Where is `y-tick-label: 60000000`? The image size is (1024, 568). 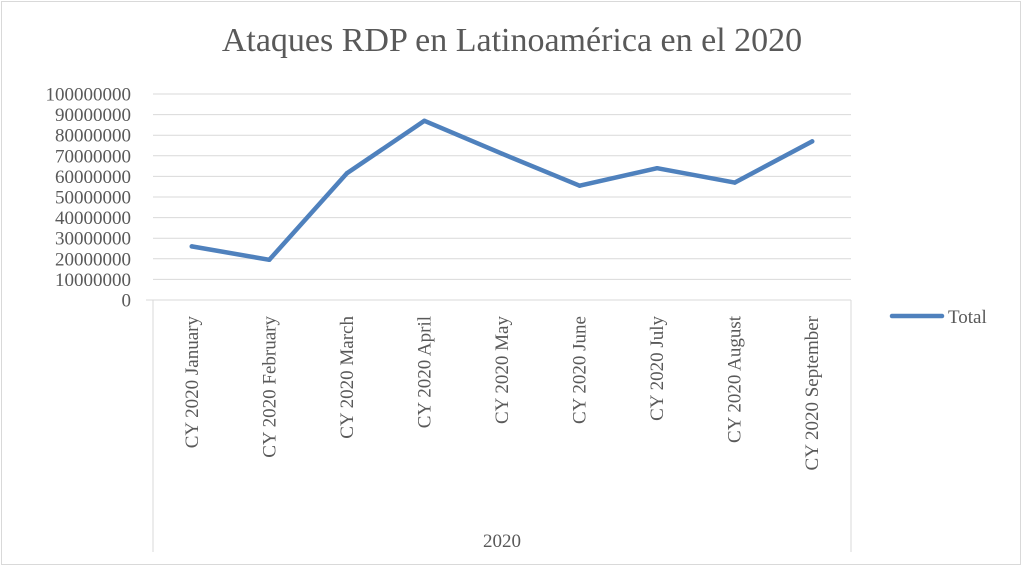
y-tick-label: 60000000 is located at coordinates (93, 177).